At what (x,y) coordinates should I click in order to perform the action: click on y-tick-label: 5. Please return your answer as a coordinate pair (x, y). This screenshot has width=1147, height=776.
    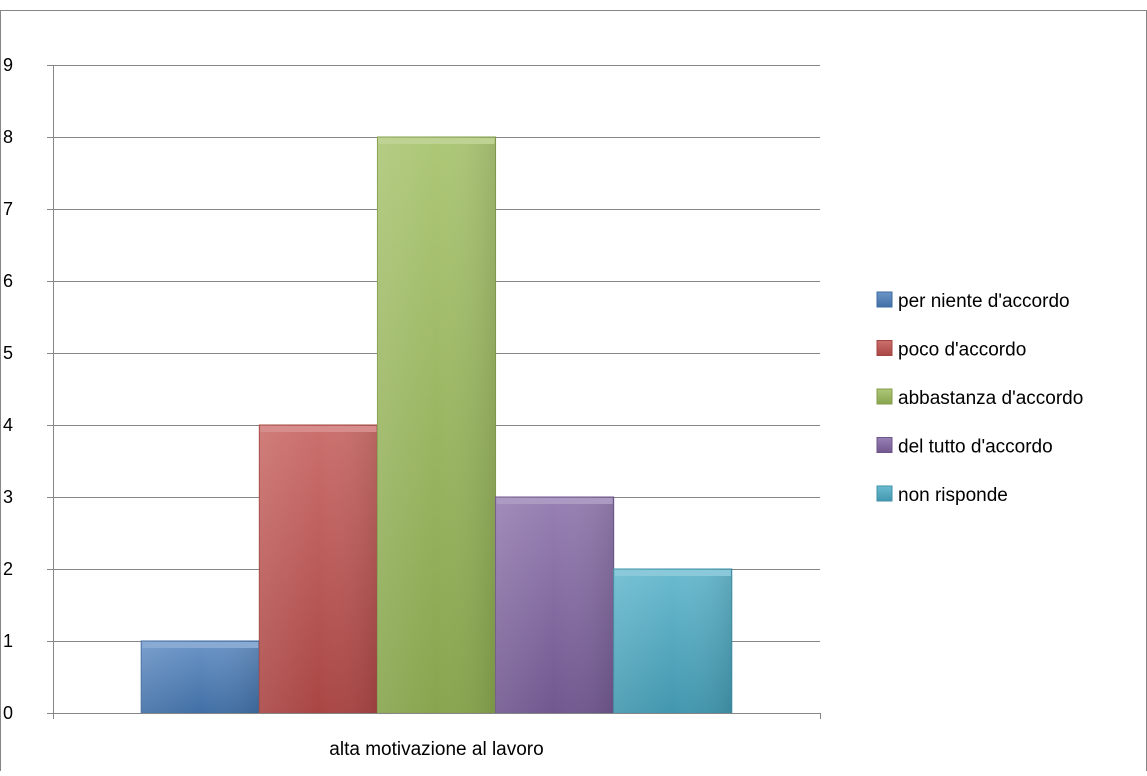
    Looking at the image, I should click on (8, 353).